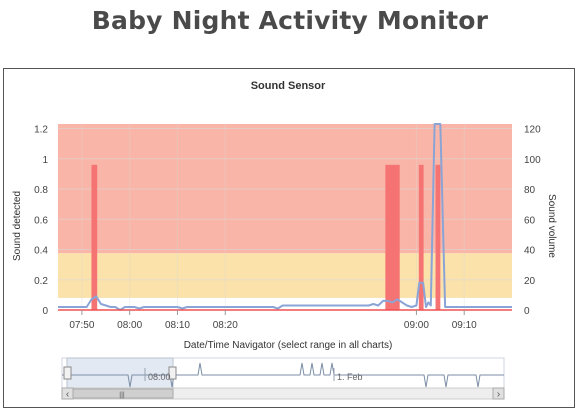 Image resolution: width=580 pixels, height=415 pixels. Describe the element at coordinates (530, 251) in the screenshot. I see `right-axis-tick-label: 40` at that location.